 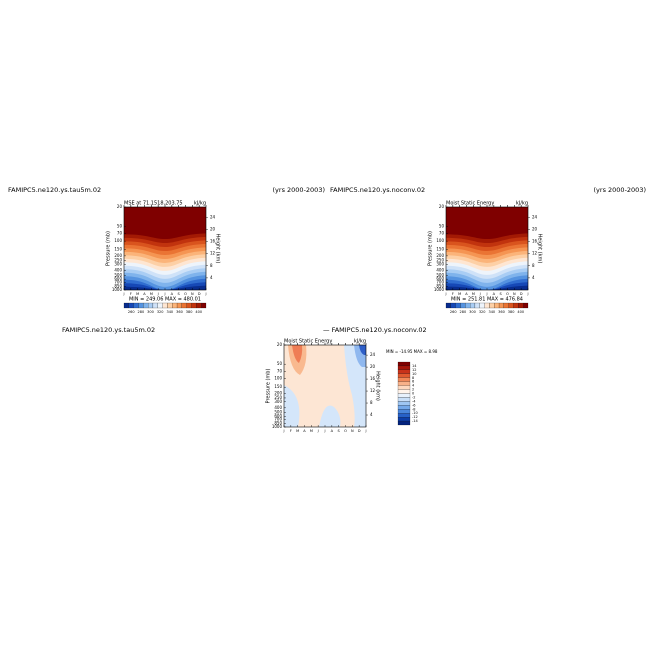 I want to click on y-tick-label: 20, so click(x=120, y=206).